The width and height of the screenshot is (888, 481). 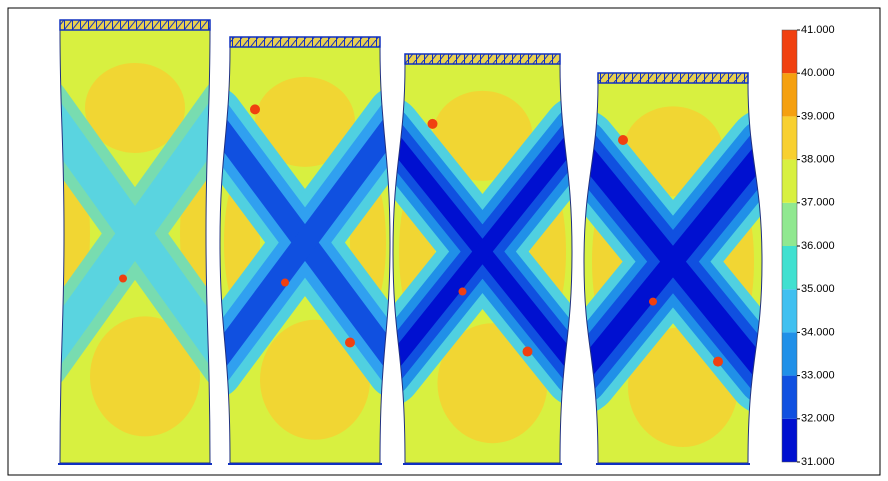 What do you see at coordinates (818, 116) in the screenshot?
I see `colorbar-label: 39.000` at bounding box center [818, 116].